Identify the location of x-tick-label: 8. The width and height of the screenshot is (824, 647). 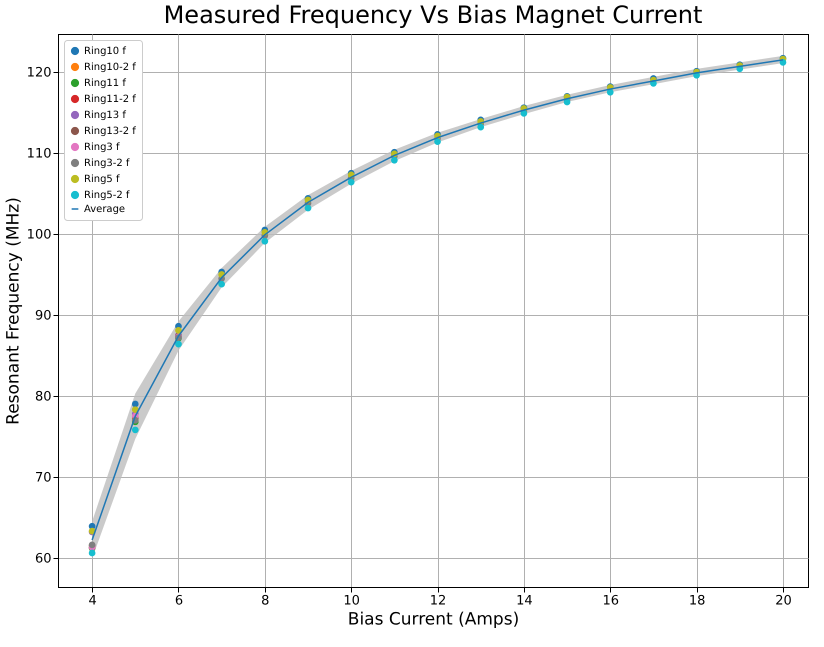
(265, 601).